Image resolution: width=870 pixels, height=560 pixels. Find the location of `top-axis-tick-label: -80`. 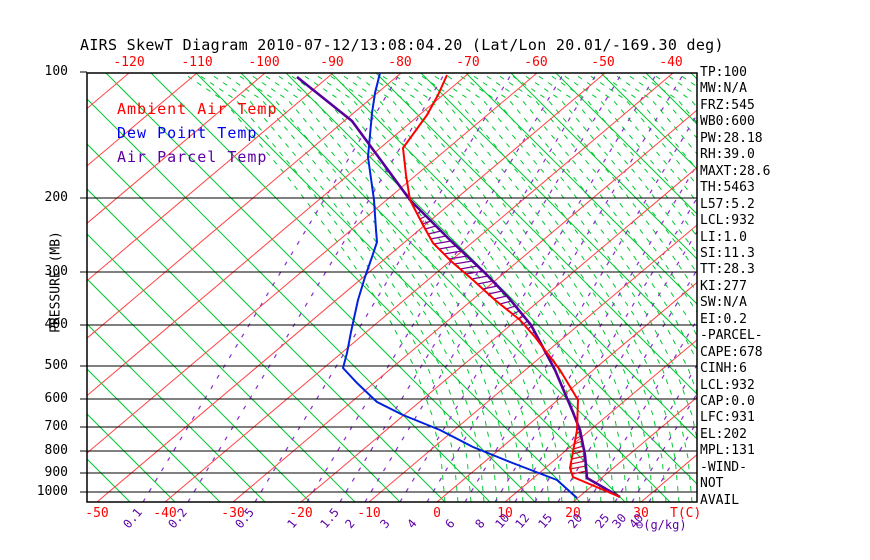

top-axis-tick-label: -80 is located at coordinates (400, 62).